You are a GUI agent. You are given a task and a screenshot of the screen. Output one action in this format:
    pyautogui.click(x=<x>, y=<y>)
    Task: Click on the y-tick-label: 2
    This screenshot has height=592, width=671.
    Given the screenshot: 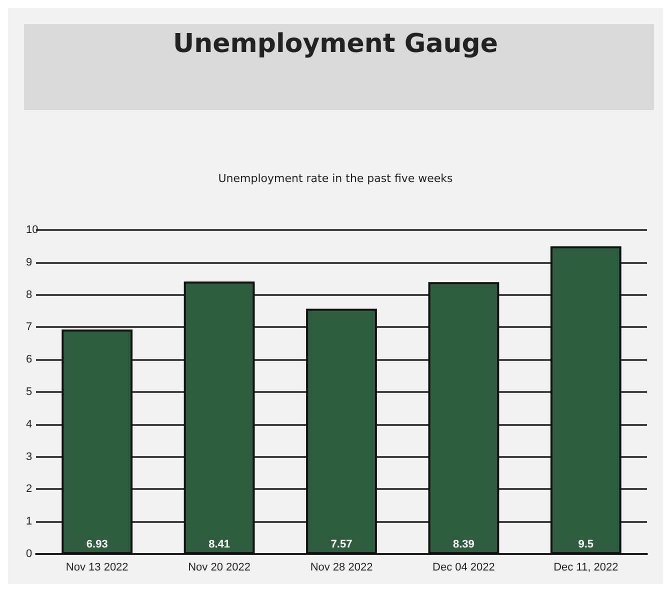 What is the action you would take?
    pyautogui.click(x=29, y=489)
    